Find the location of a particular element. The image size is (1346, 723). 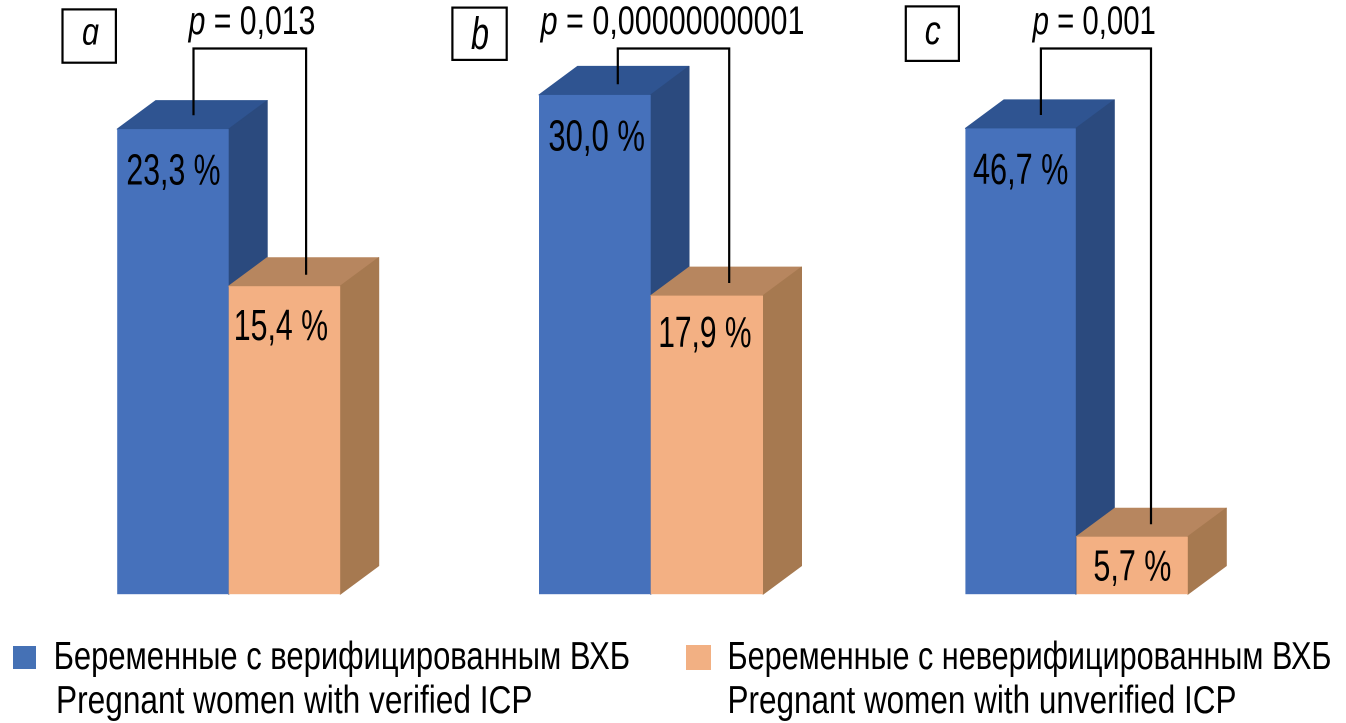

svg-text: ɑ is located at coordinates (90, 33).